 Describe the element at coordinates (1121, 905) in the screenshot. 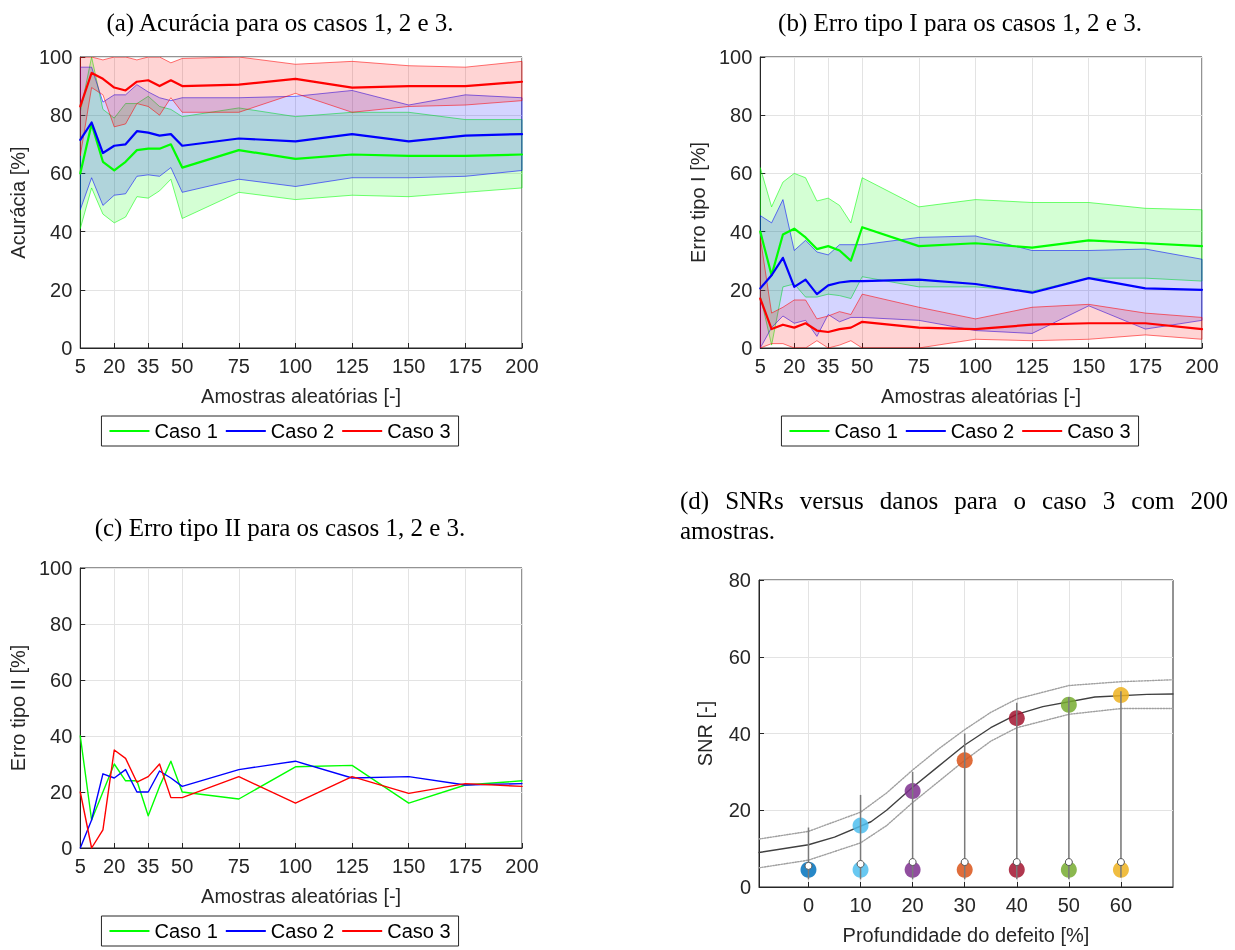

I see `x-tick-label: 60` at that location.